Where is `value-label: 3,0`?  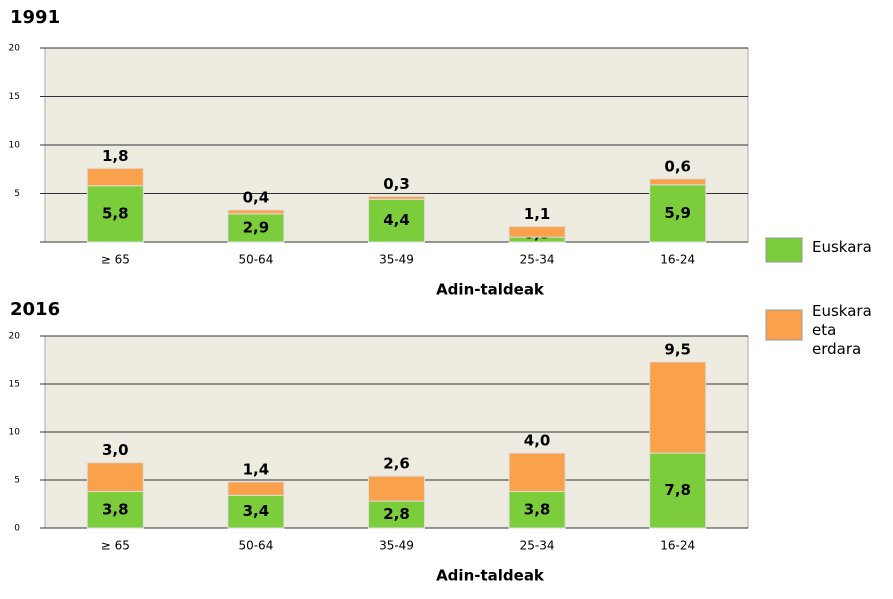
value-label: 3,0 is located at coordinates (115, 450).